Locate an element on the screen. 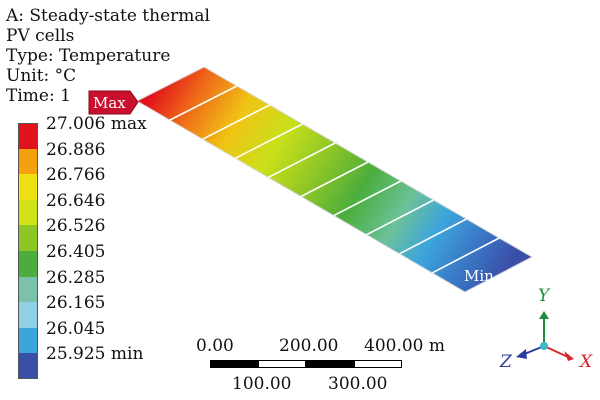  legend-entry: 26.285 is located at coordinates (118, 285).